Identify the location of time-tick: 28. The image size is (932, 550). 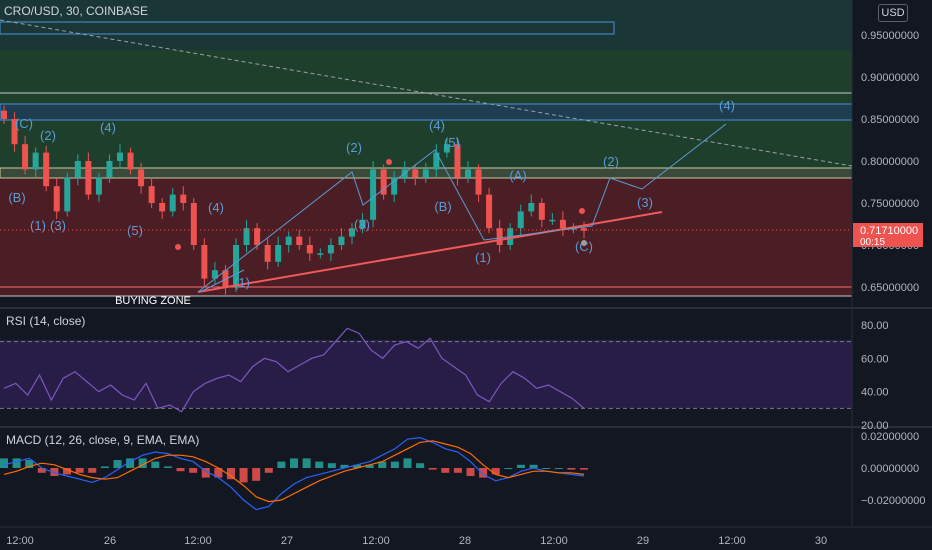
(465, 541).